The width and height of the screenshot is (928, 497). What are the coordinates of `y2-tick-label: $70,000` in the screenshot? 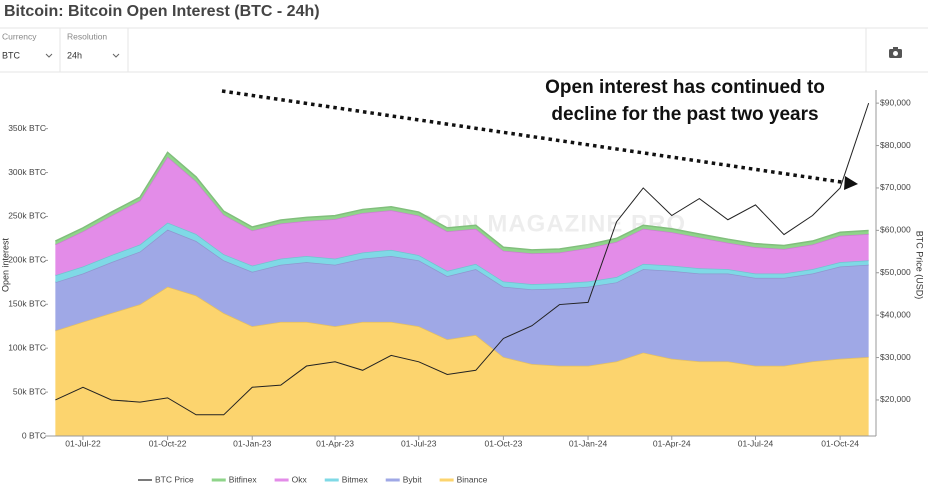 It's located at (895, 187).